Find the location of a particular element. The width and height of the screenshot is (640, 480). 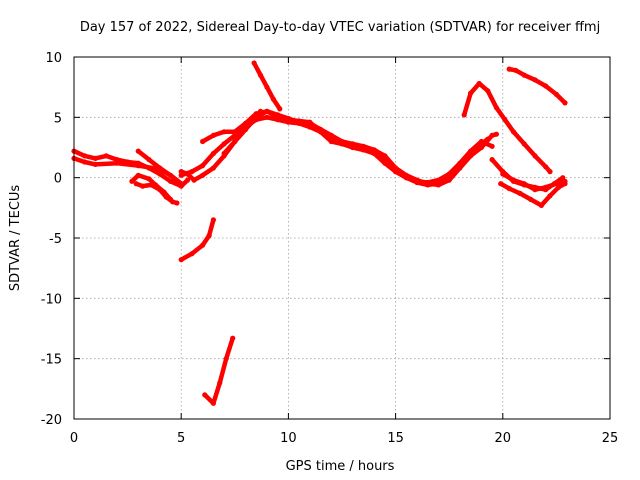

x-tick-label: 15 is located at coordinates (395, 438).